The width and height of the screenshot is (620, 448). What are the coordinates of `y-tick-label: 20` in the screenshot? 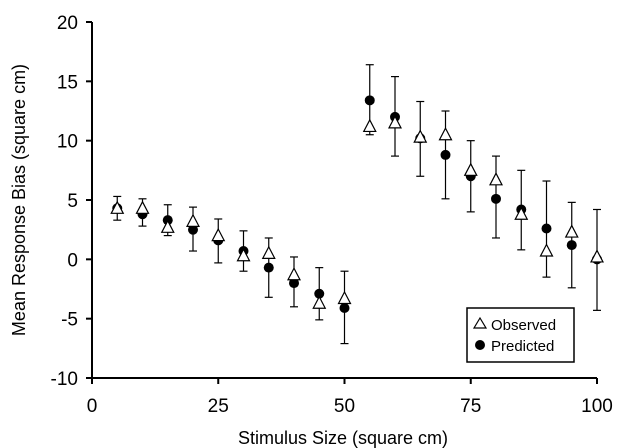 It's located at (67, 23).